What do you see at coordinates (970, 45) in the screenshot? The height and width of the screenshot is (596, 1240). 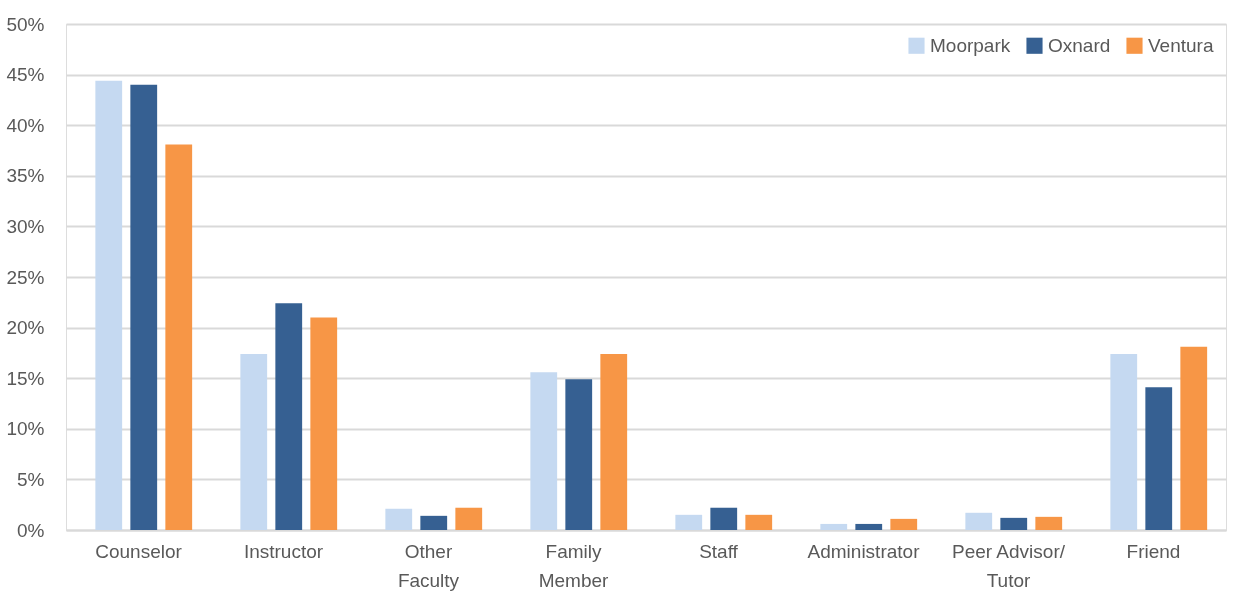 I see `legend-label: Moorpark` at bounding box center [970, 45].